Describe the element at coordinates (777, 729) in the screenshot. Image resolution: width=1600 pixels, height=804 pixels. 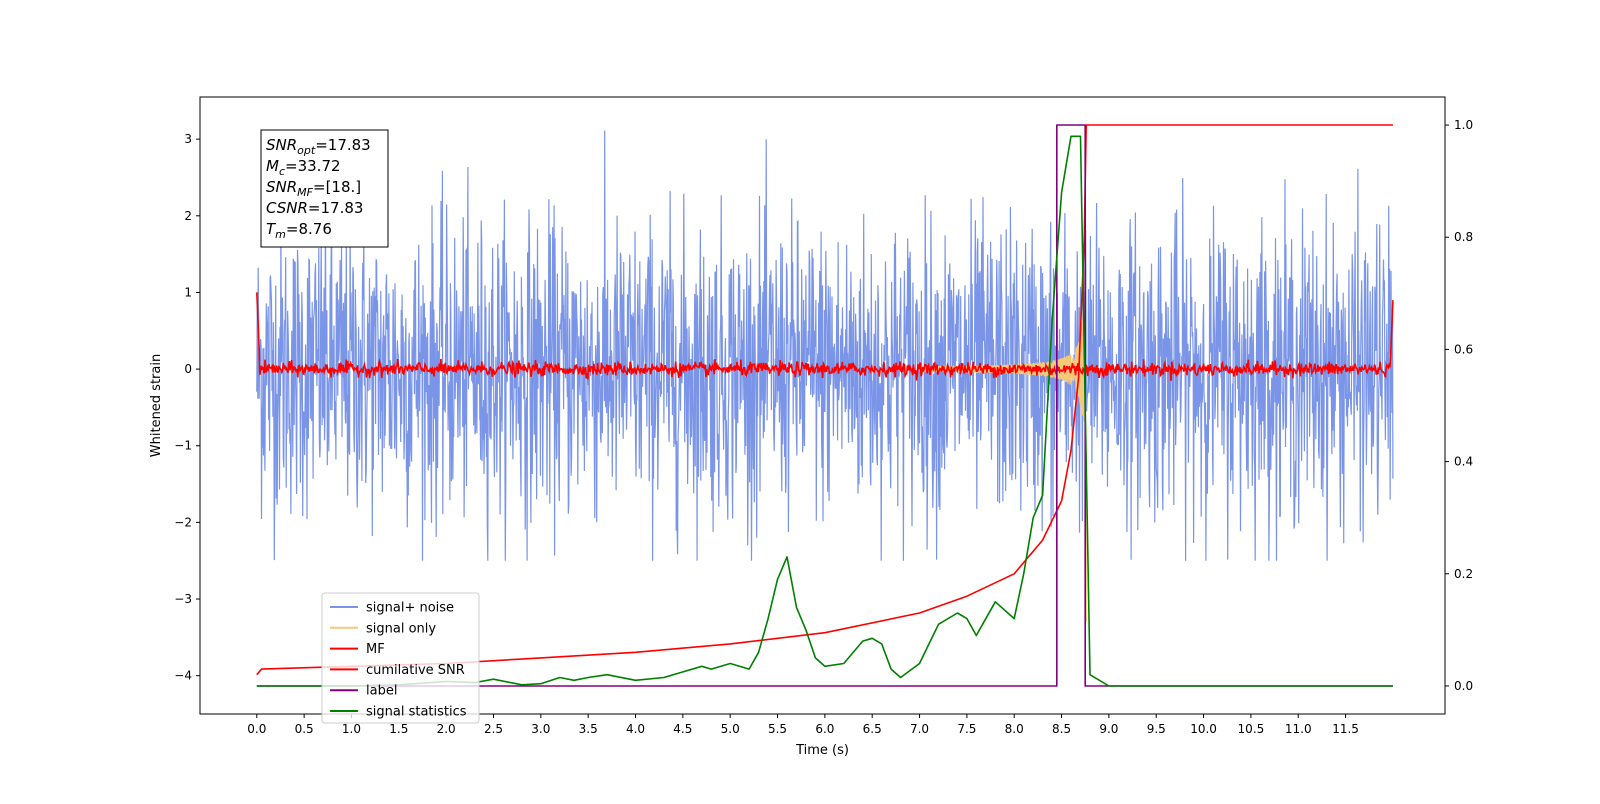
I see `x-tick-label: 5.5` at that location.